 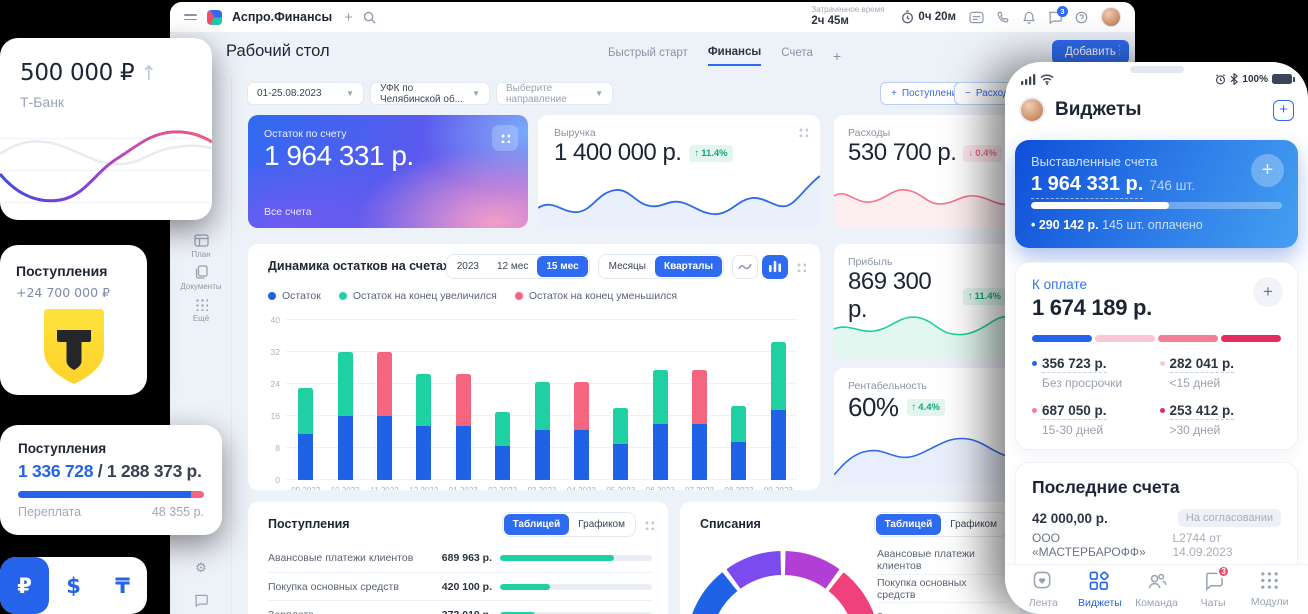 What do you see at coordinates (739, 400) in the screenshot?
I see `bar-08.2023` at bounding box center [739, 400].